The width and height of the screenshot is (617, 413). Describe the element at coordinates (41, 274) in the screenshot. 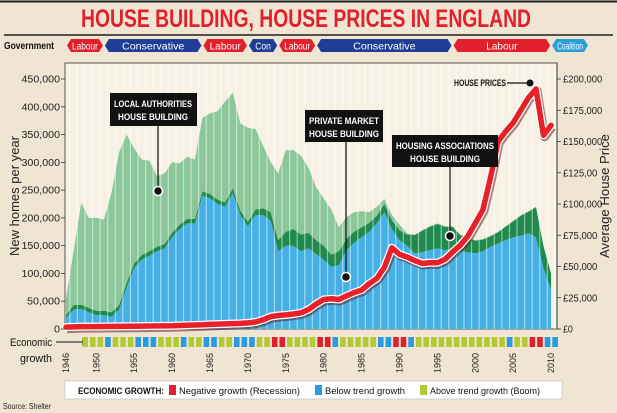

I see `left-tick-label: 100,000` at that location.